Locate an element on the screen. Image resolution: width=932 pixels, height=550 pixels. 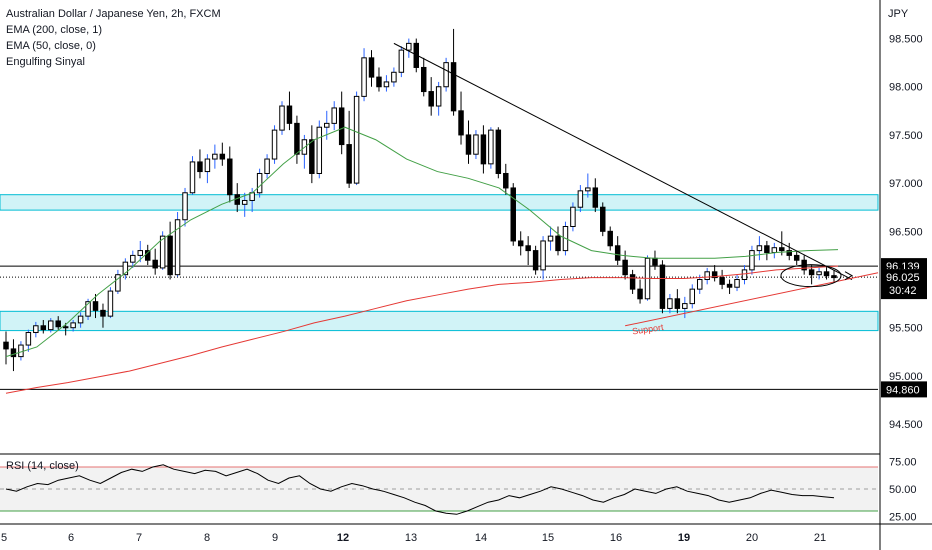
x-tick-label: 19 is located at coordinates (684, 538).